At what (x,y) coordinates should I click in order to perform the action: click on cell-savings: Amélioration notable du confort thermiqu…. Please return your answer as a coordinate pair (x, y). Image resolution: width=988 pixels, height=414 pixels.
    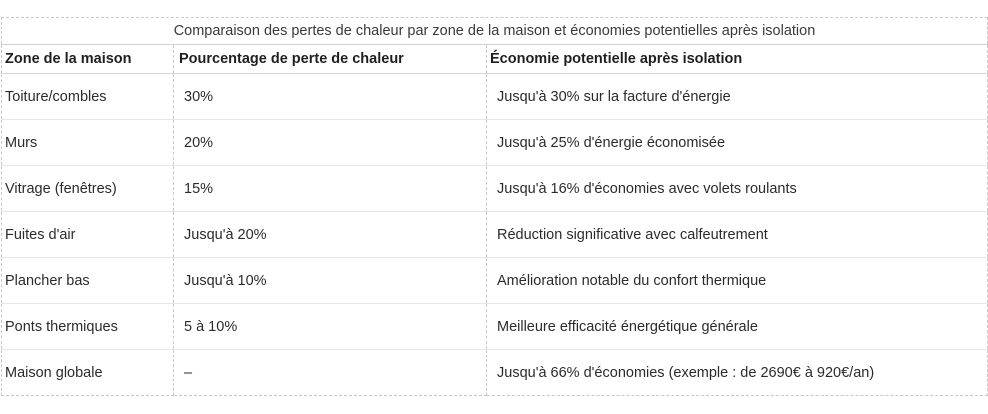
    Looking at the image, I should click on (737, 280).